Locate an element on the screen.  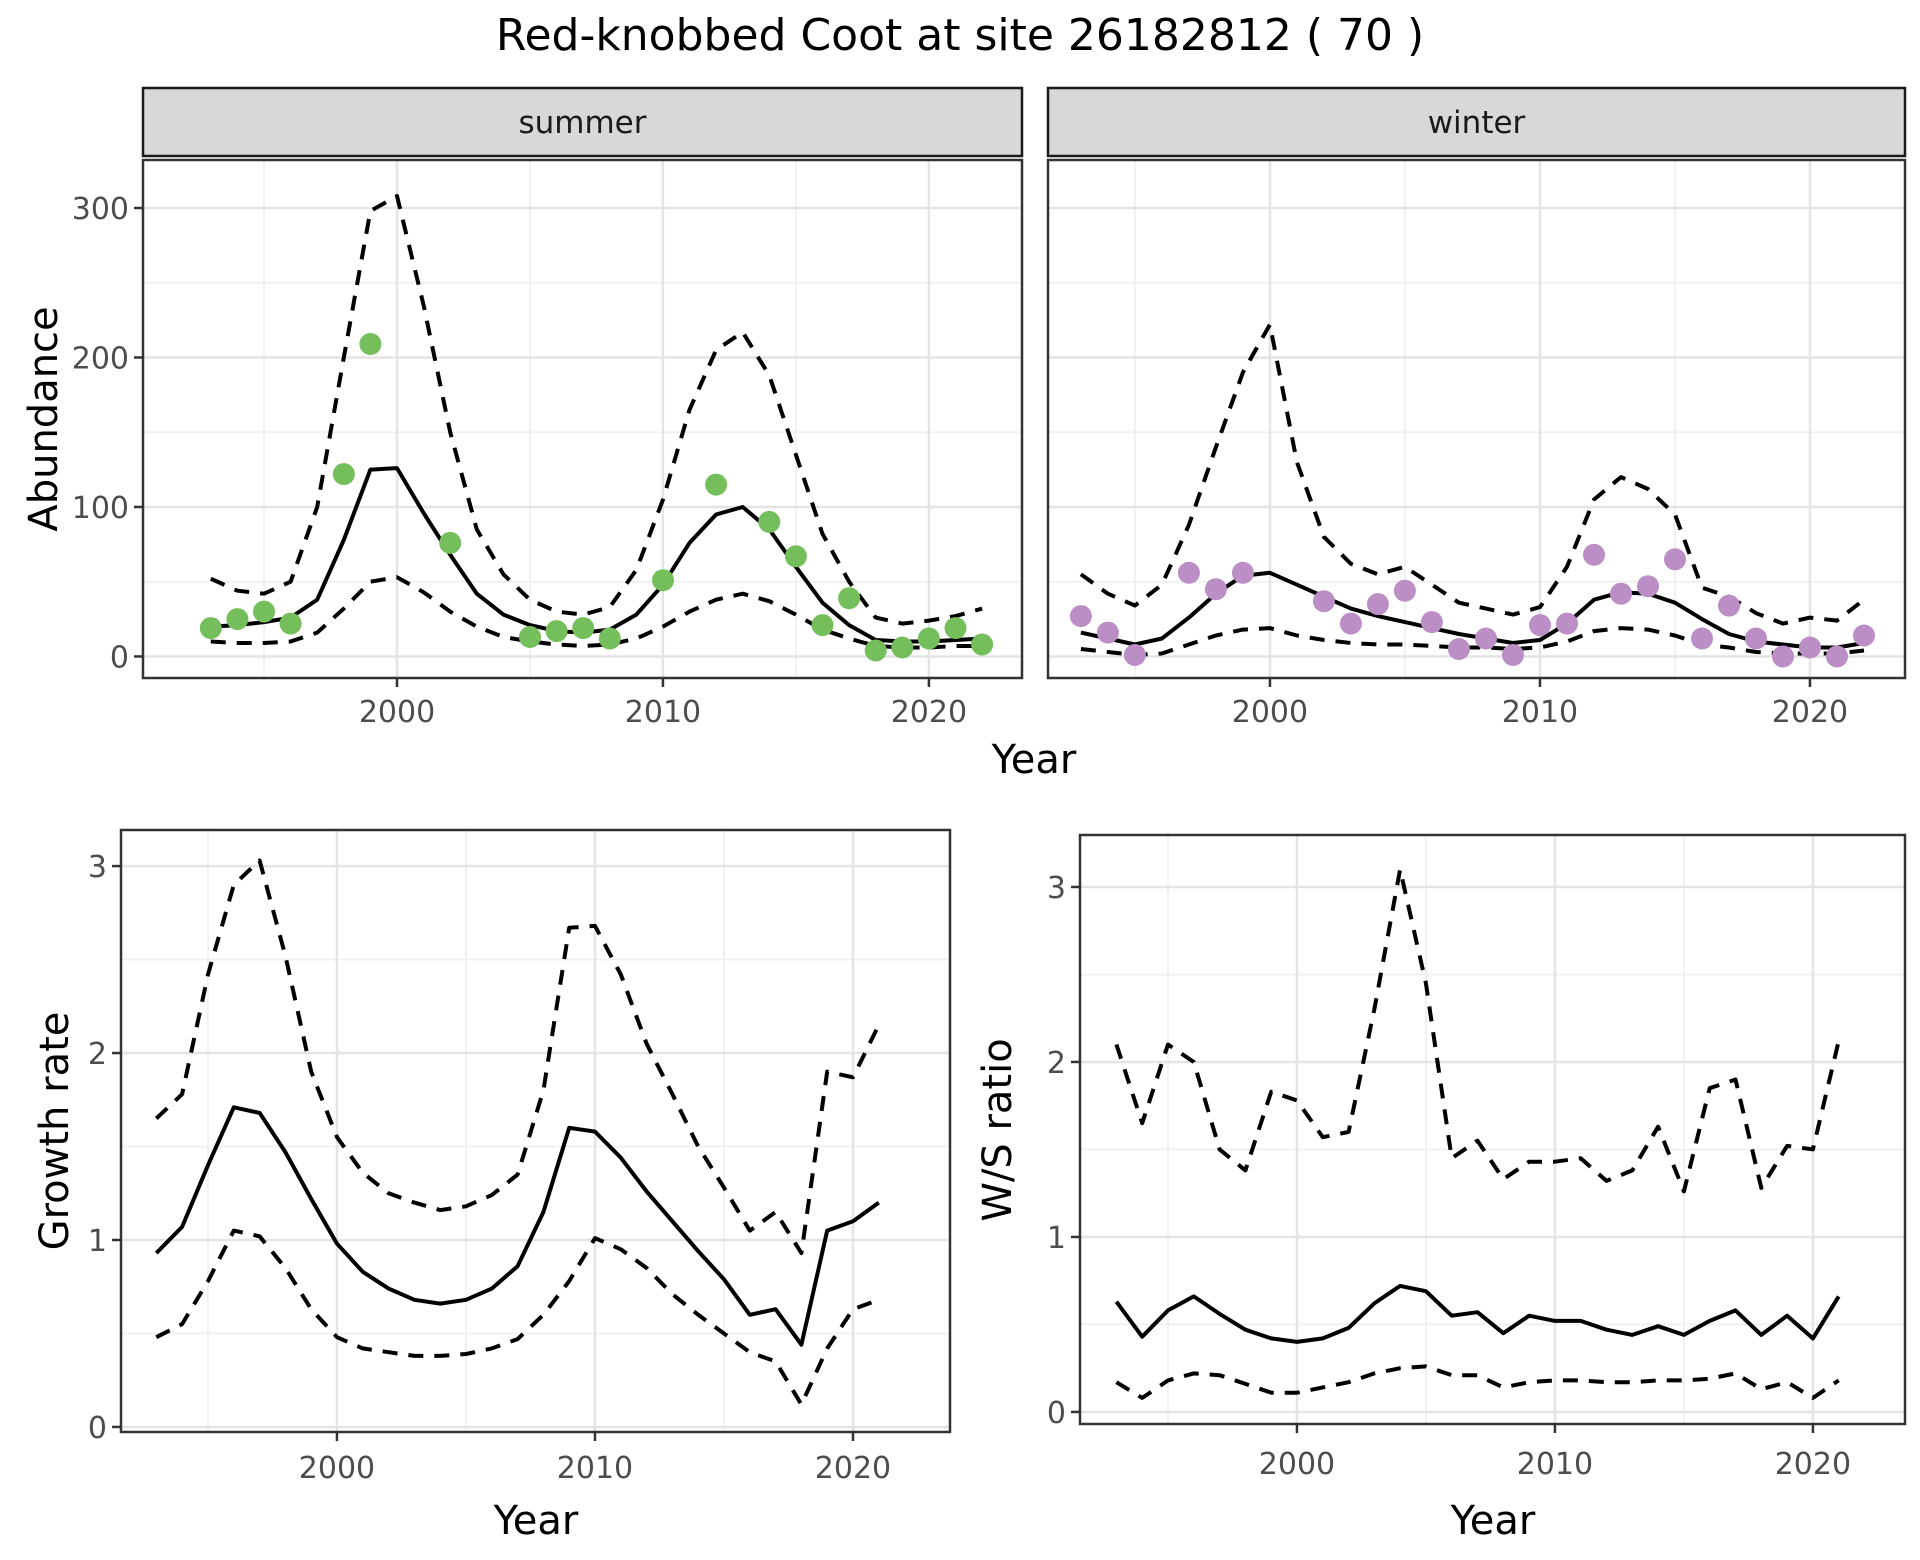
y-tick-label: 300 is located at coordinates (100, 209).